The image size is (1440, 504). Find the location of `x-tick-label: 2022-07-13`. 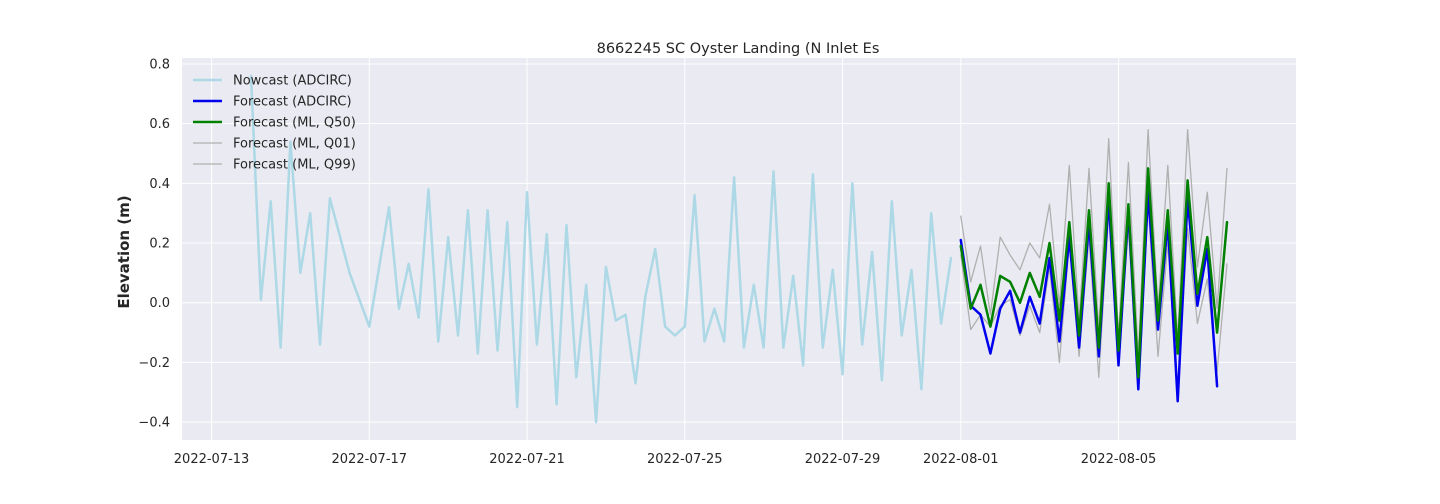

x-tick-label: 2022-07-13 is located at coordinates (212, 459).